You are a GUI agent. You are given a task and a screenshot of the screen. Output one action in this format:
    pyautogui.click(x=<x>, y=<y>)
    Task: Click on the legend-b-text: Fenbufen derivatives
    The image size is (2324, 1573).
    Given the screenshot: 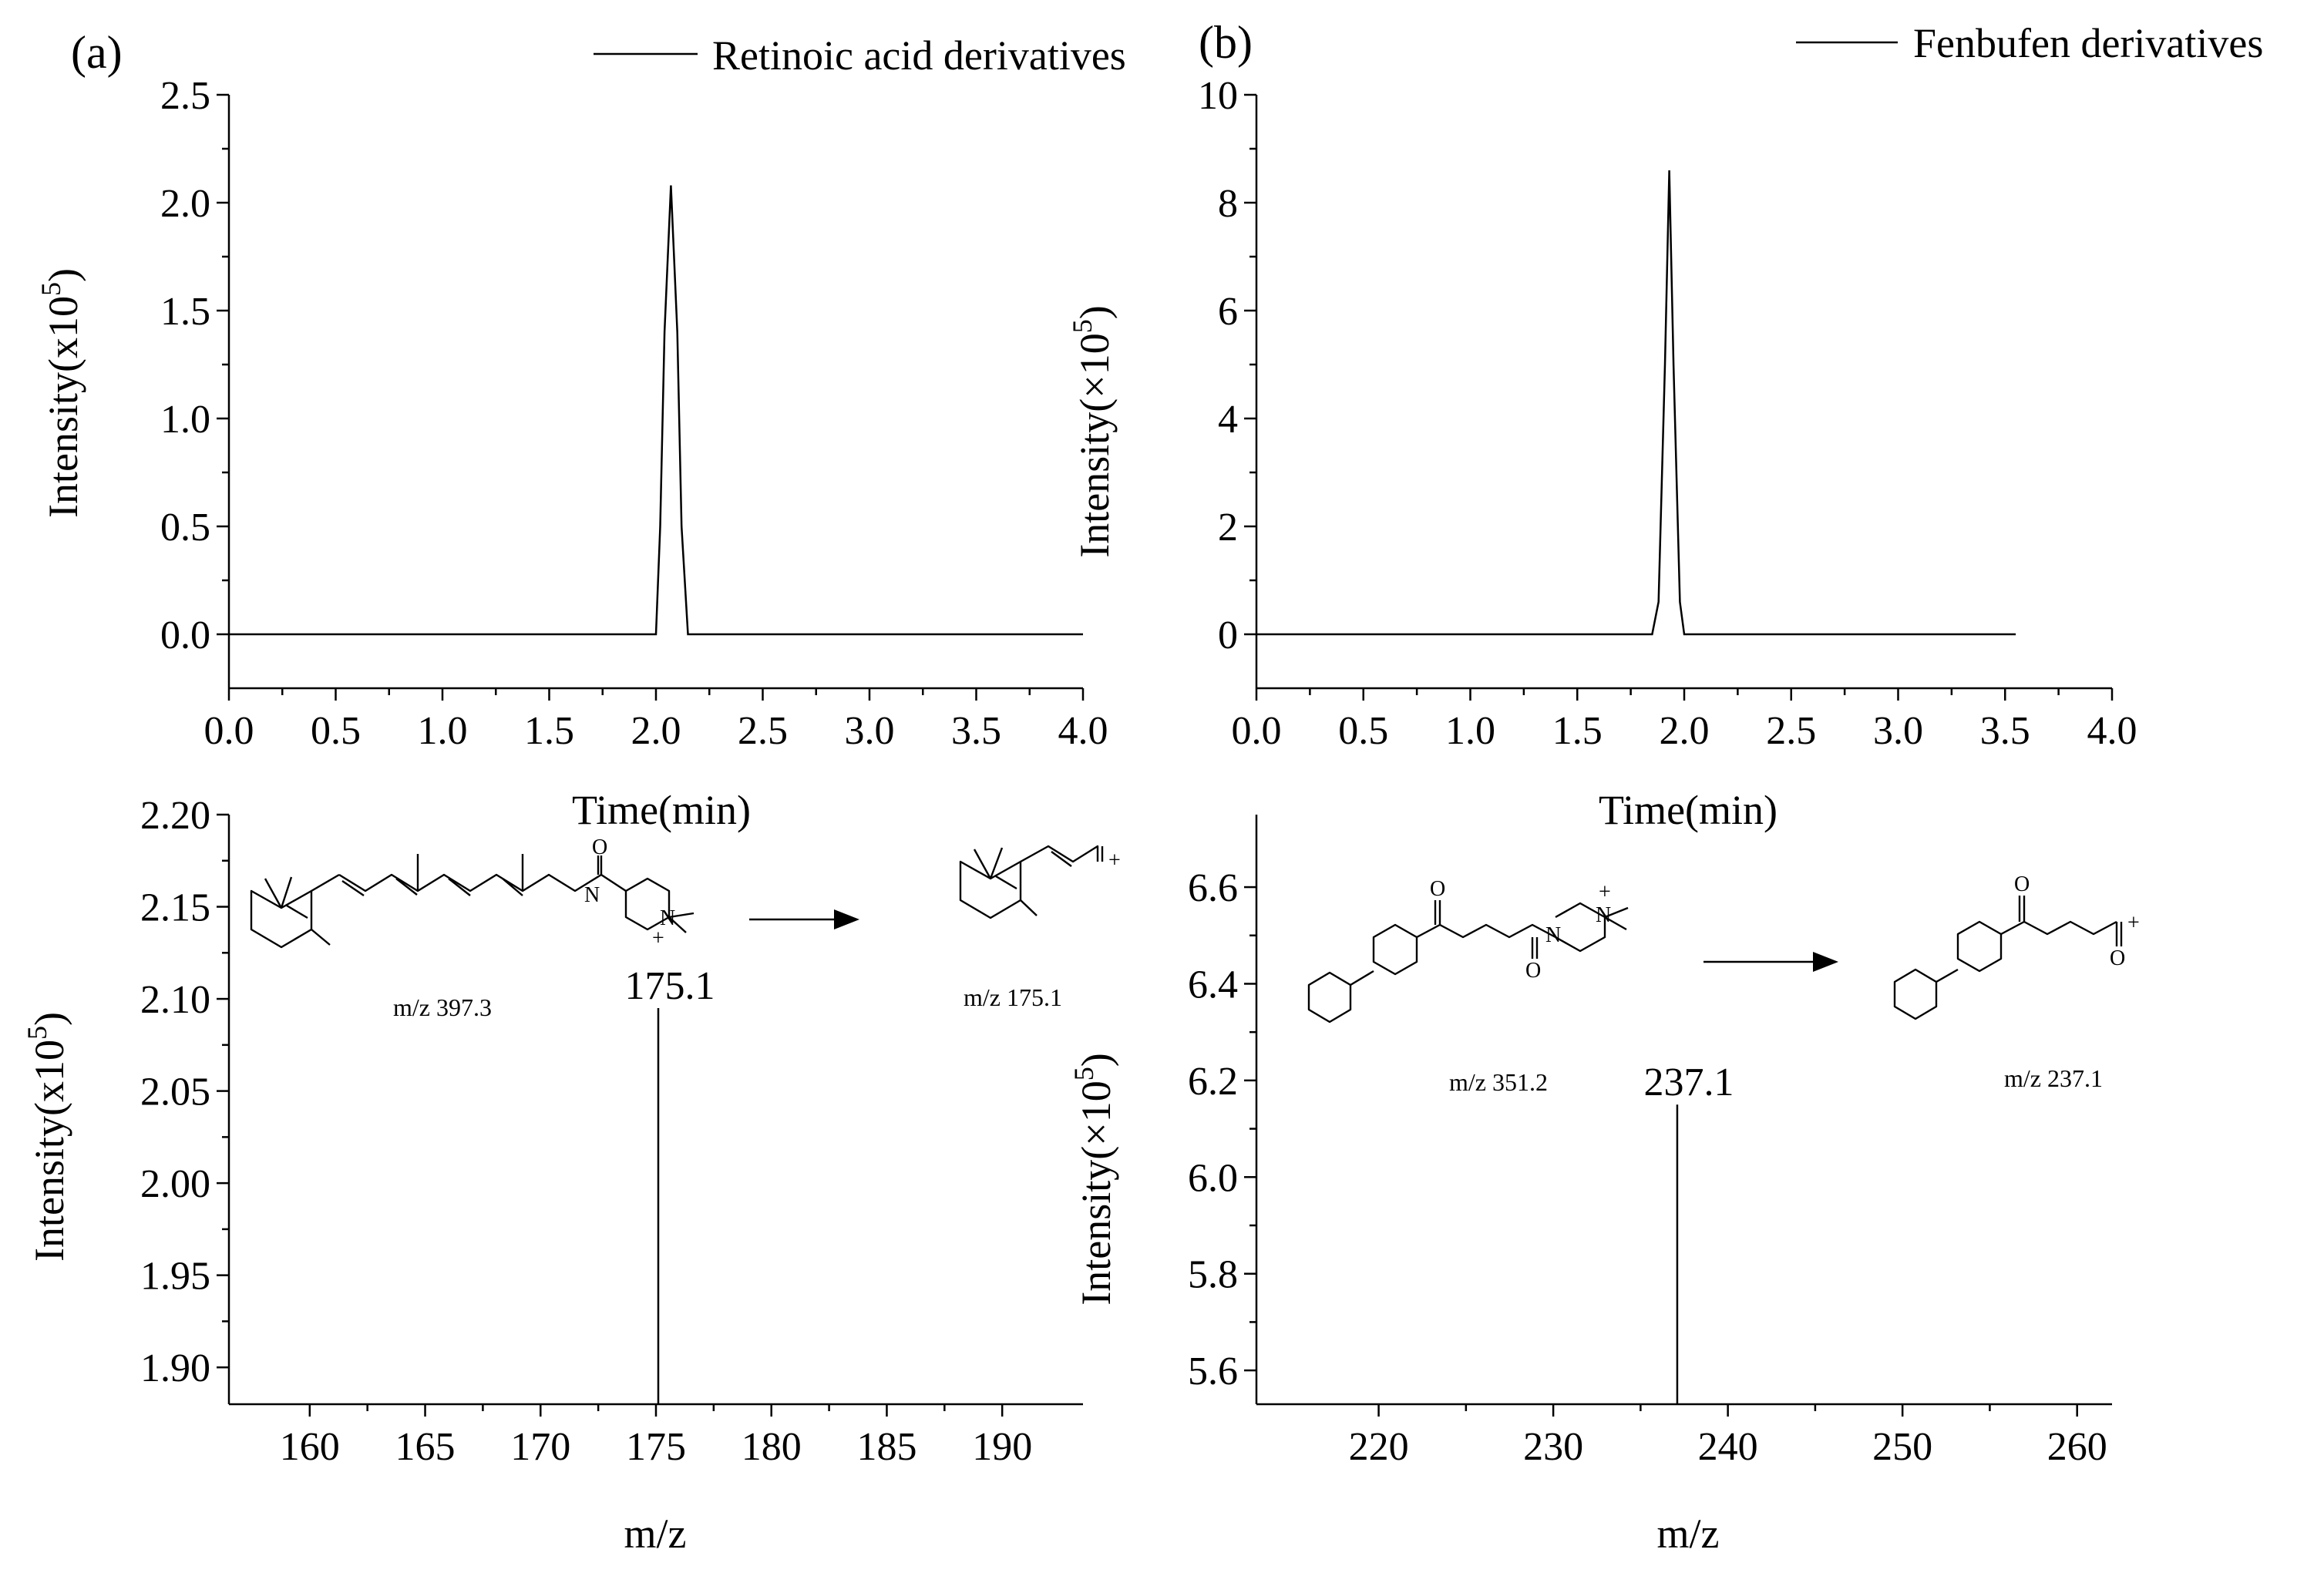 What is the action you would take?
    pyautogui.click(x=2088, y=43)
    